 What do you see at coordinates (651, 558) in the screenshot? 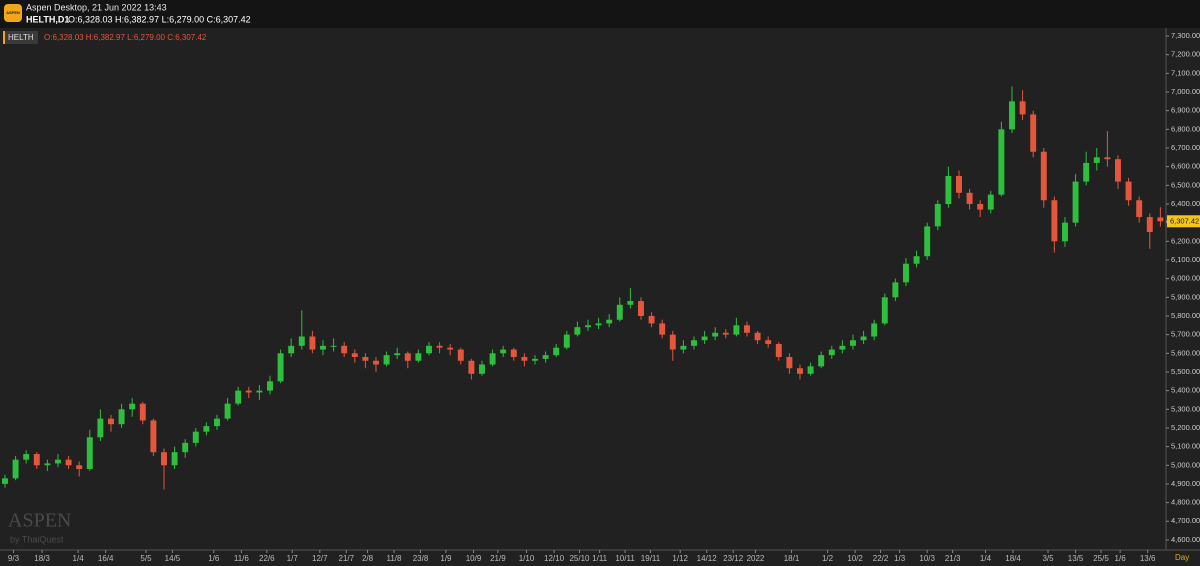
I see `x-tick-label: 19/11` at bounding box center [651, 558].